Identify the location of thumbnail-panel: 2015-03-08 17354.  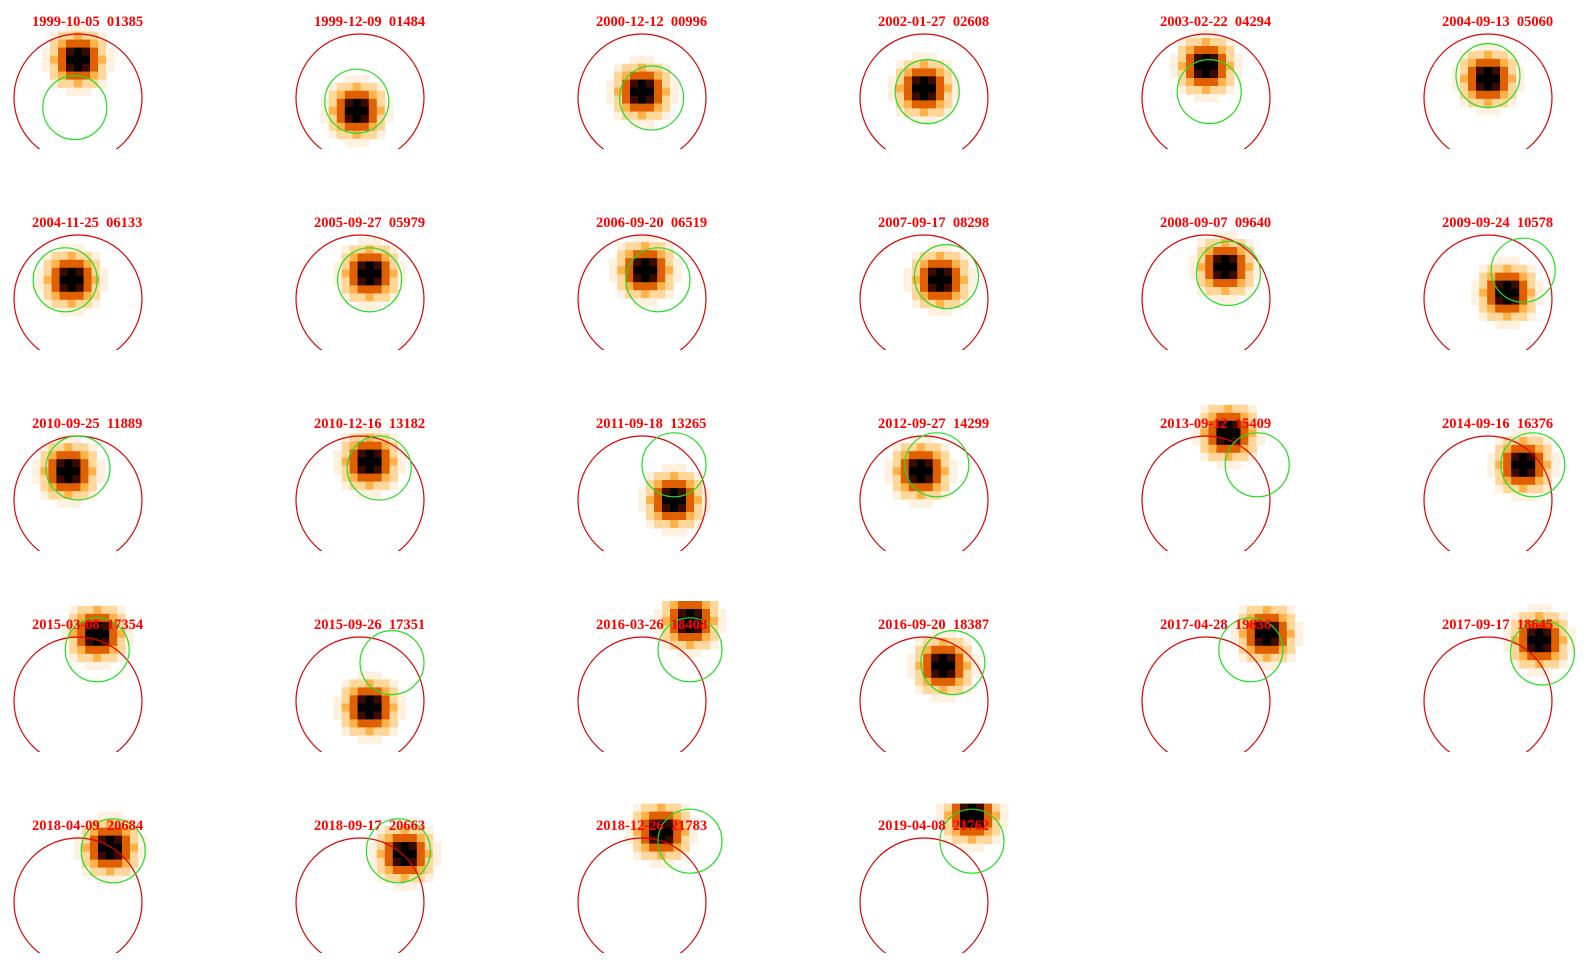
(103, 688).